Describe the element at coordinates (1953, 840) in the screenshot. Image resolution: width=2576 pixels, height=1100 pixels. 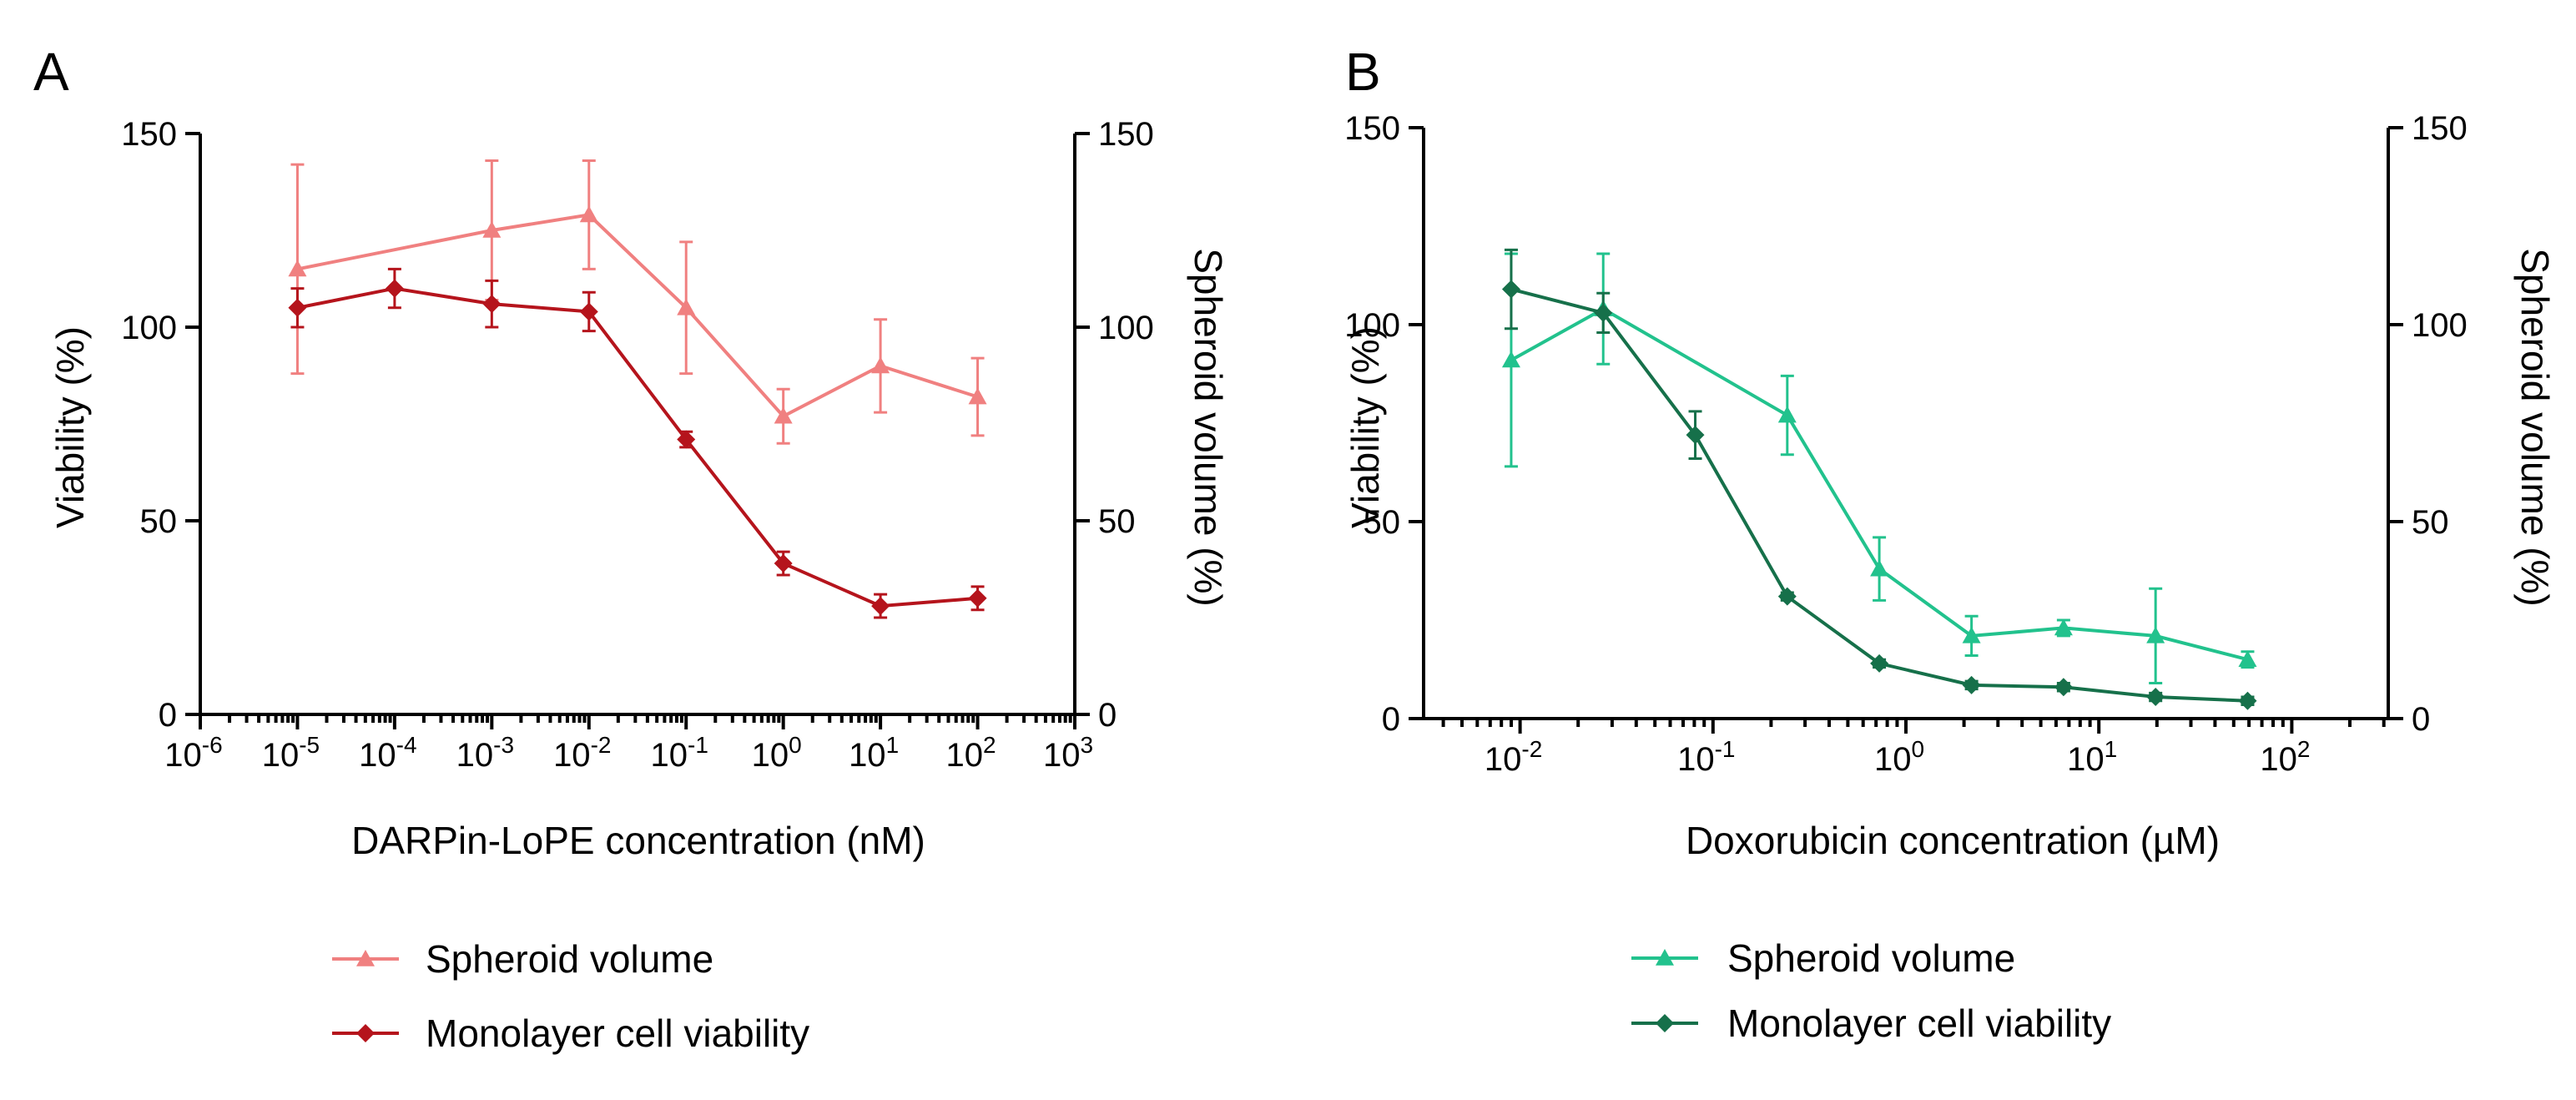
I see `x-axis-title: Doxorubicin concentration (µM)` at that location.